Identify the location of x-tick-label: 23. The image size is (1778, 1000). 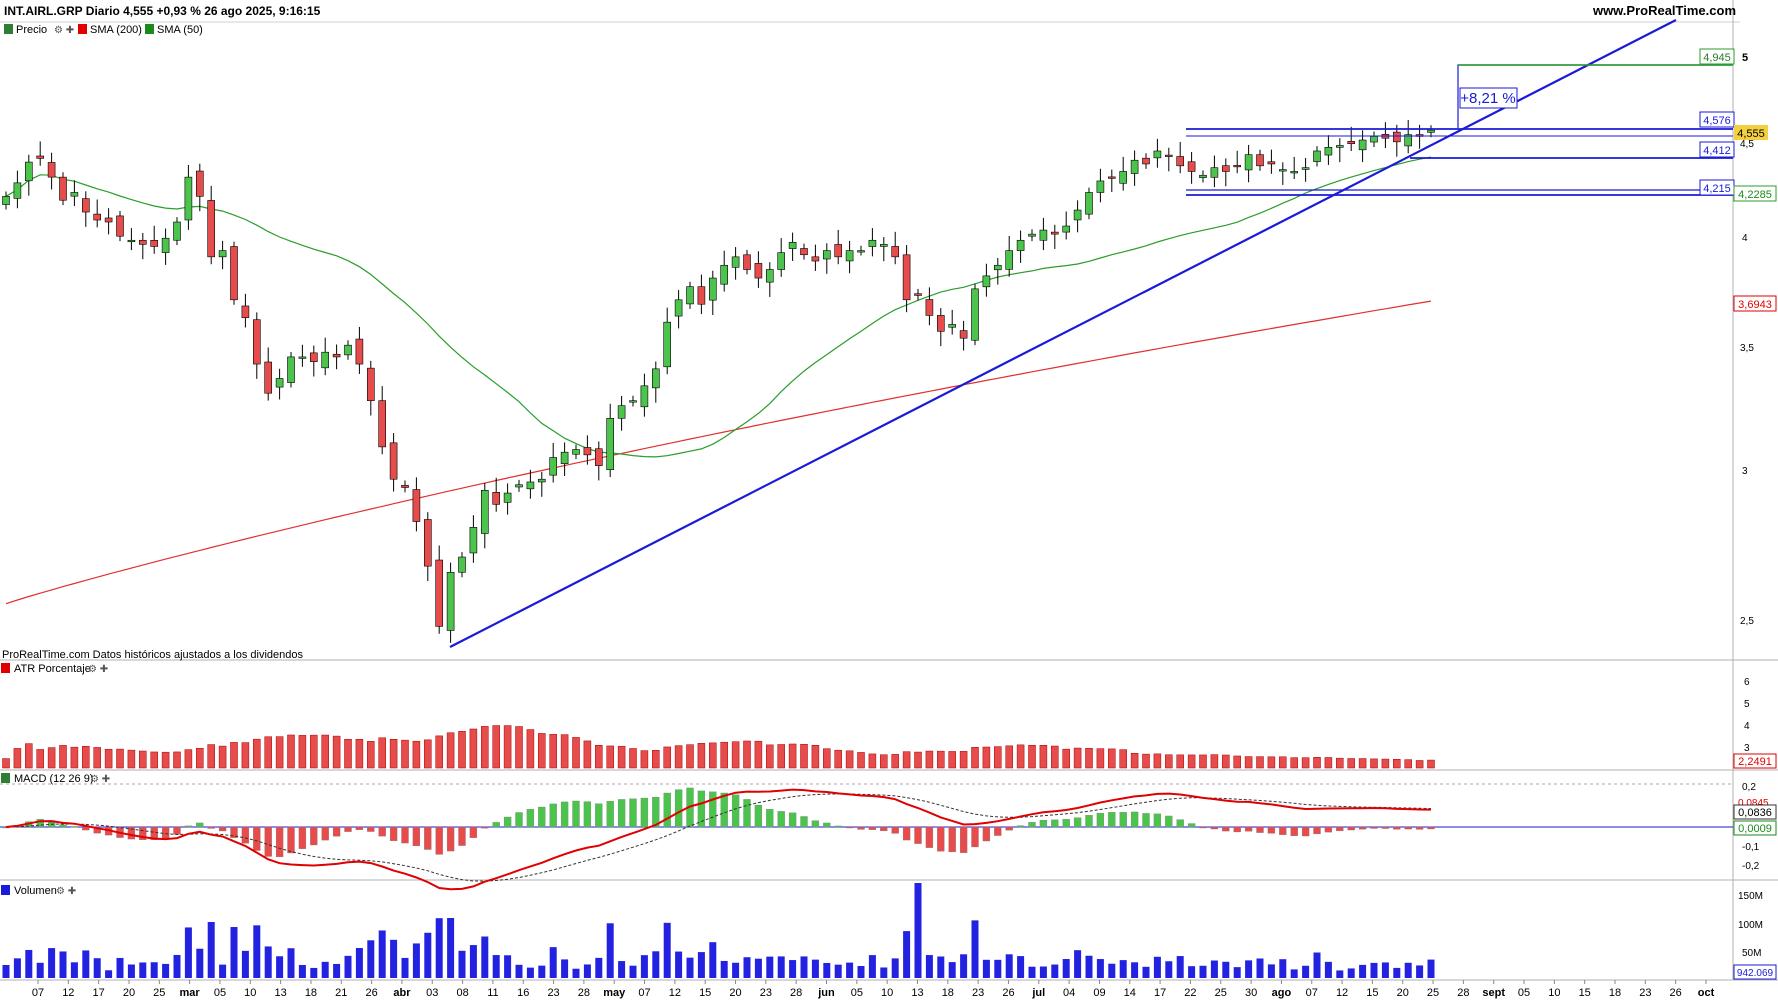
(978, 993).